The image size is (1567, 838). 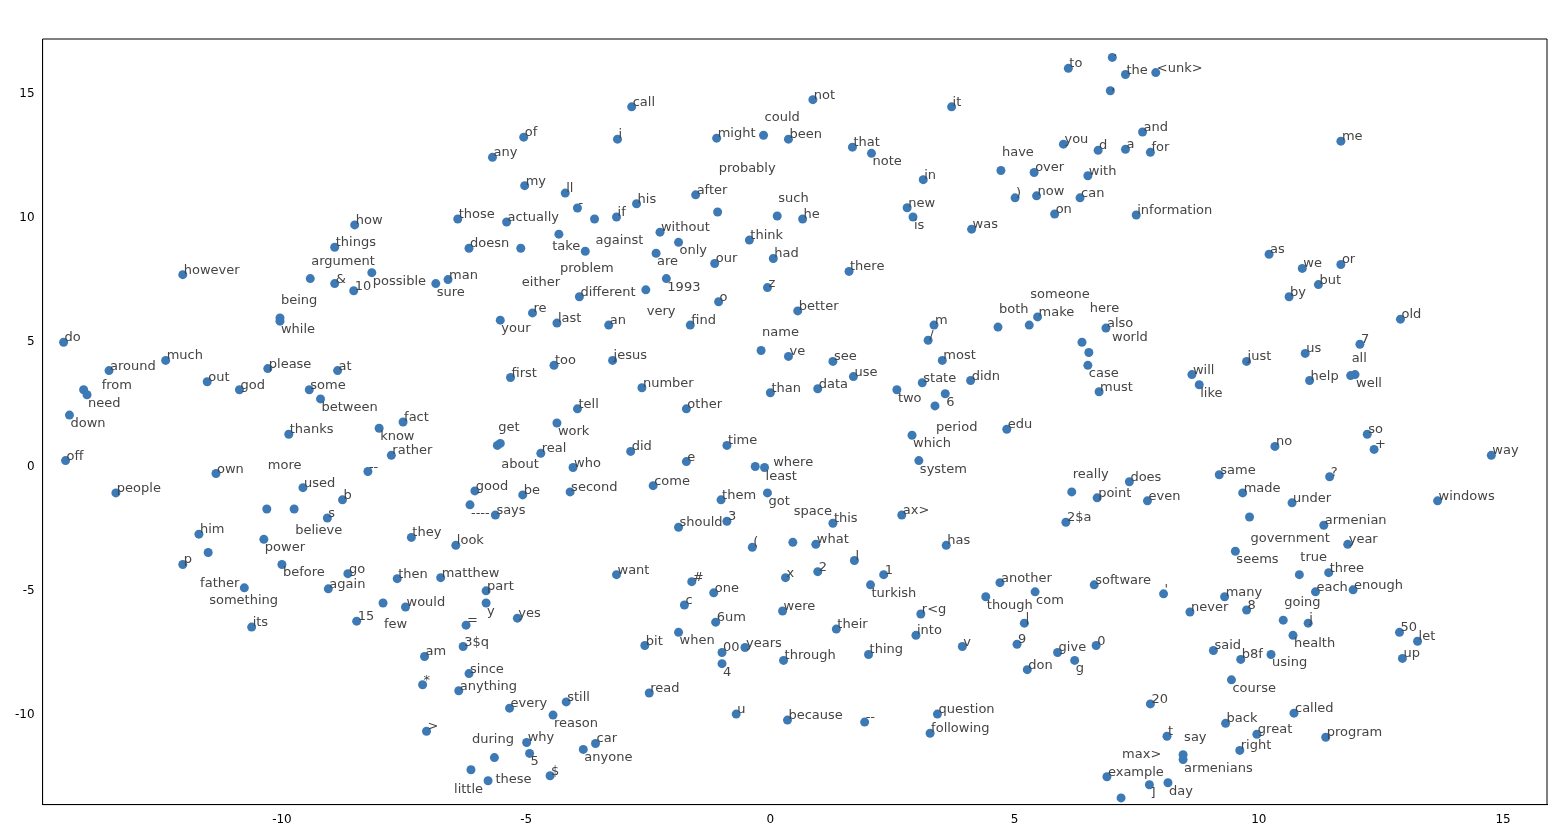 I want to click on annotation: to, so click(x=1076, y=63).